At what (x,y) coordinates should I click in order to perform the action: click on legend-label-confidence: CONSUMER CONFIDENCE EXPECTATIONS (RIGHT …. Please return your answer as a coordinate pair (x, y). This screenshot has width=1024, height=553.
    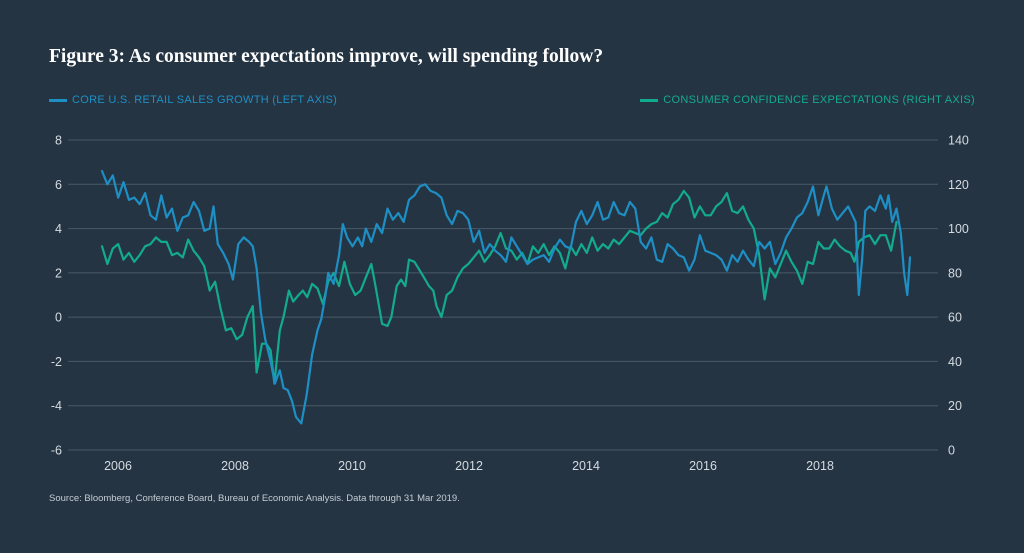
    Looking at the image, I should click on (819, 100).